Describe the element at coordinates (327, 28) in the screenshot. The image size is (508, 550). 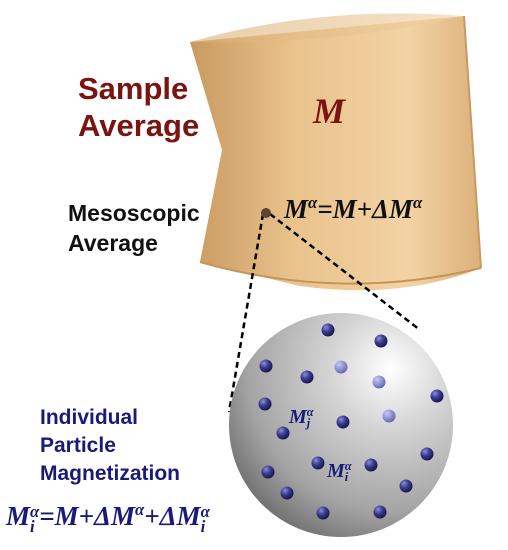
I see `cylinder-top-rim` at that location.